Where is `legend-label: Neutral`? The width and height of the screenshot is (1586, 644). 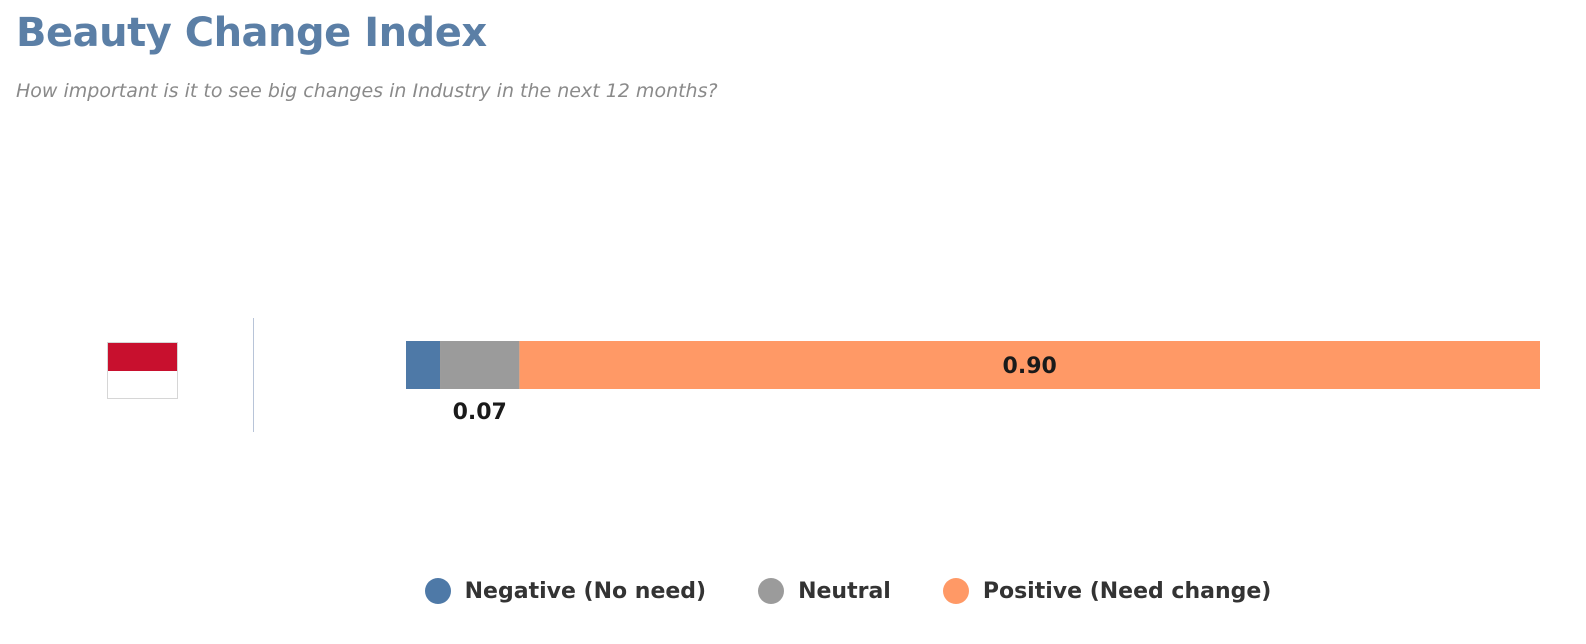
legend-label: Neutral is located at coordinates (844, 591).